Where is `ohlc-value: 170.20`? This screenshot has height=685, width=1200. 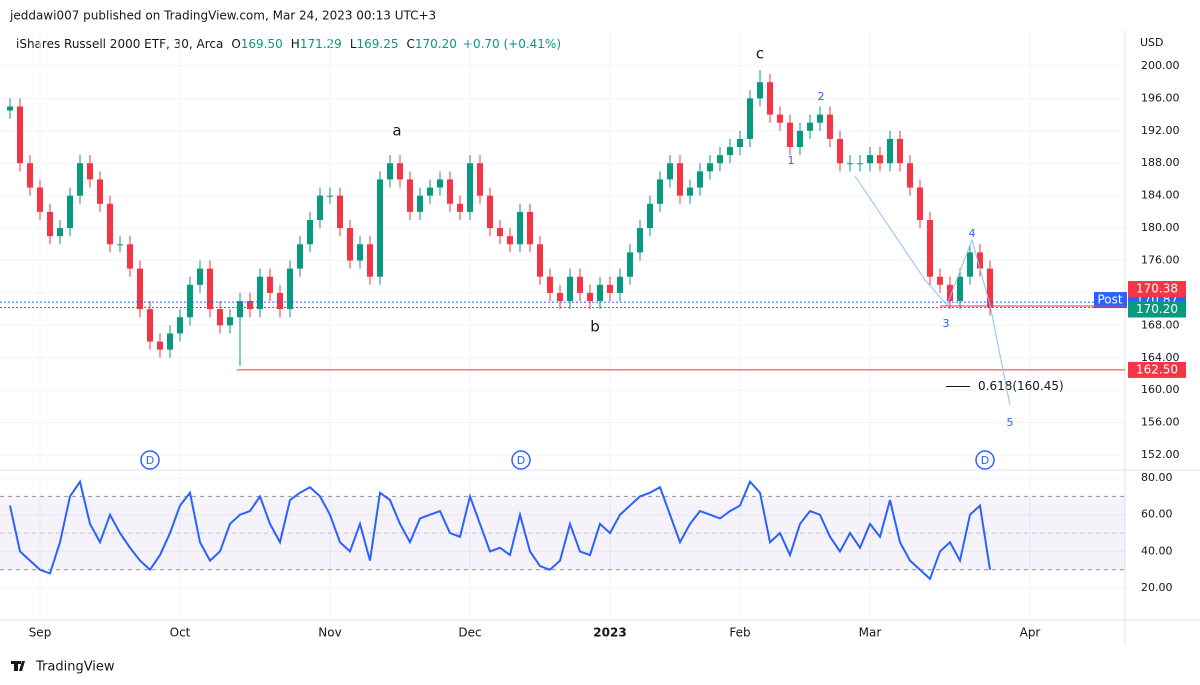 ohlc-value: 170.20 is located at coordinates (436, 44).